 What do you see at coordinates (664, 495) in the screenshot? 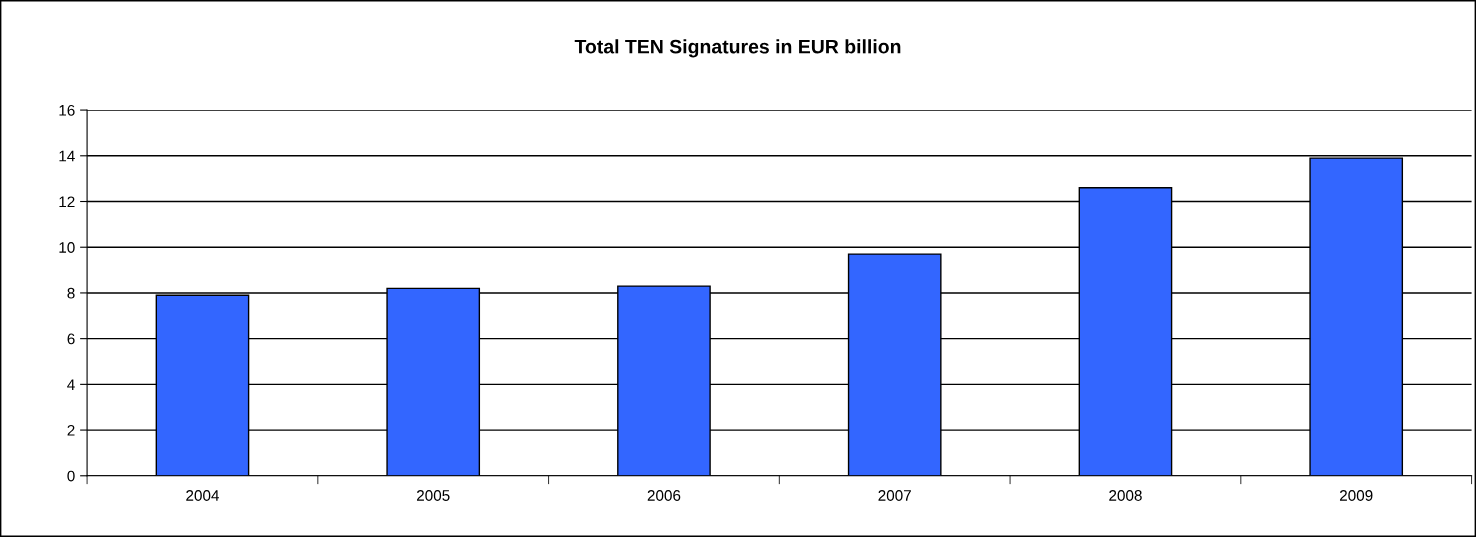
I see `x-tick-label: 2006` at bounding box center [664, 495].